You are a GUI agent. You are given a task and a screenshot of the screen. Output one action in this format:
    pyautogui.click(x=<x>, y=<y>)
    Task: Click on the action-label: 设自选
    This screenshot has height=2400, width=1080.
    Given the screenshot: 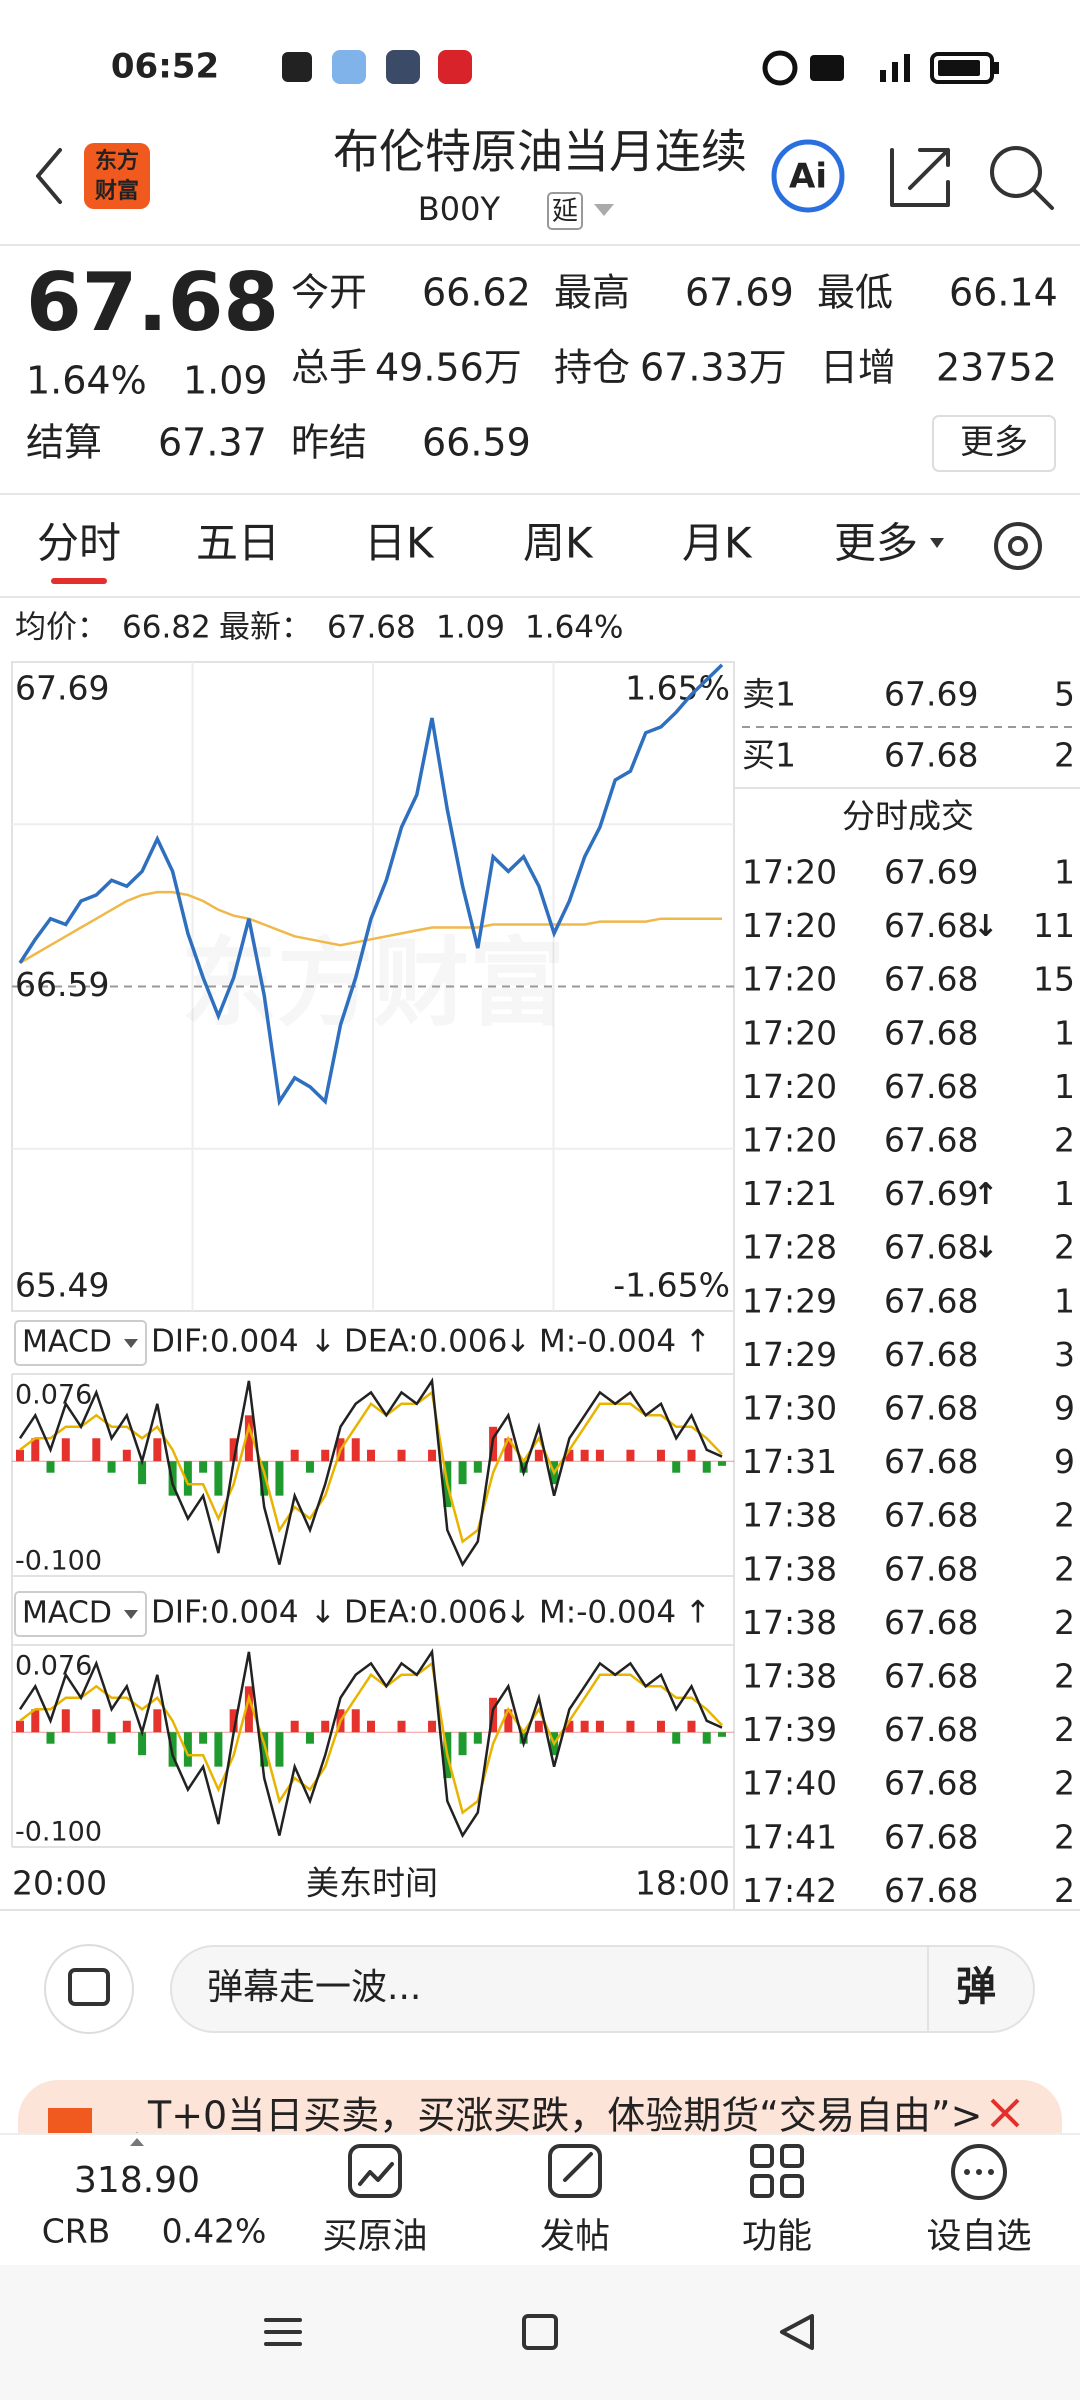 What is the action you would take?
    pyautogui.click(x=978, y=2237)
    